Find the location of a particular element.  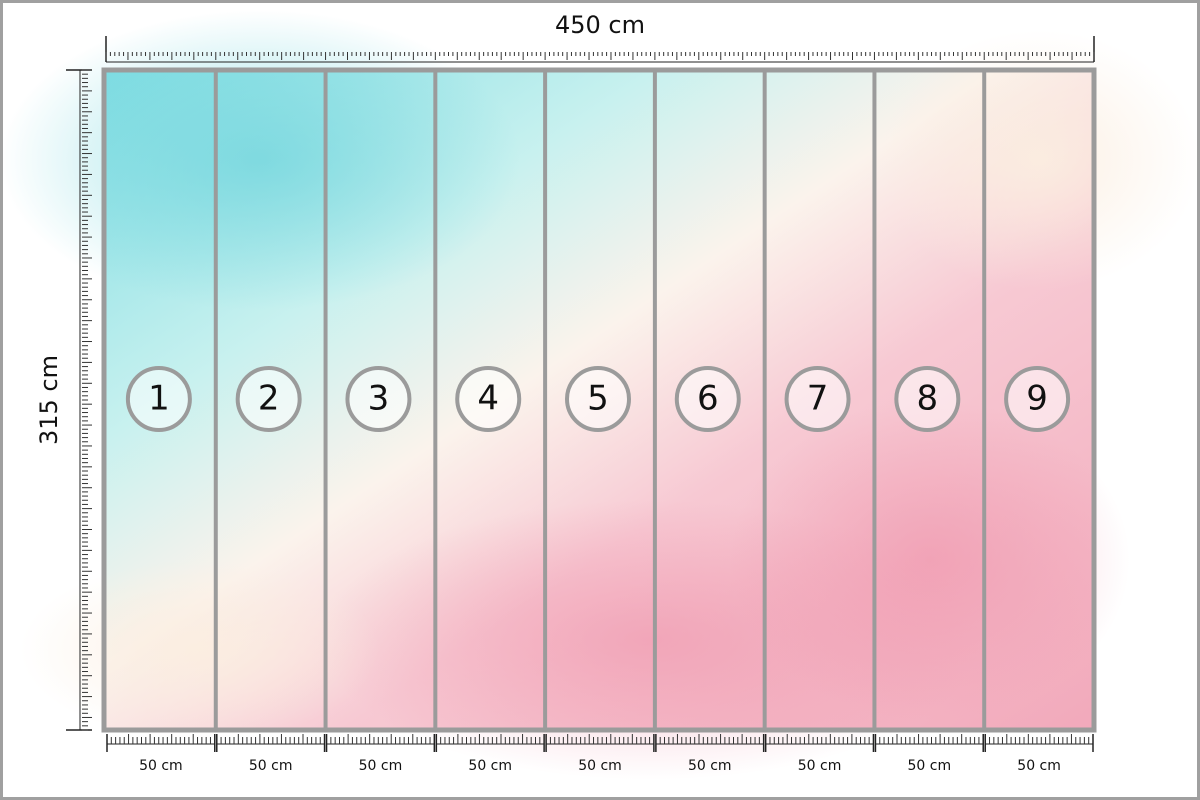

panel-number: 5 is located at coordinates (598, 399).